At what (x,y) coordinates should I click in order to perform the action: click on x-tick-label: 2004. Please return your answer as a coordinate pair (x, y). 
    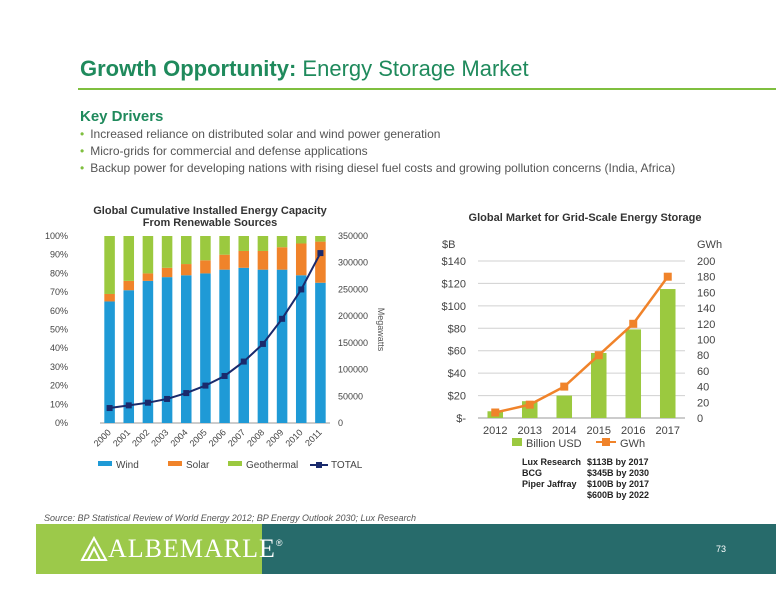
    Looking at the image, I should click on (178, 437).